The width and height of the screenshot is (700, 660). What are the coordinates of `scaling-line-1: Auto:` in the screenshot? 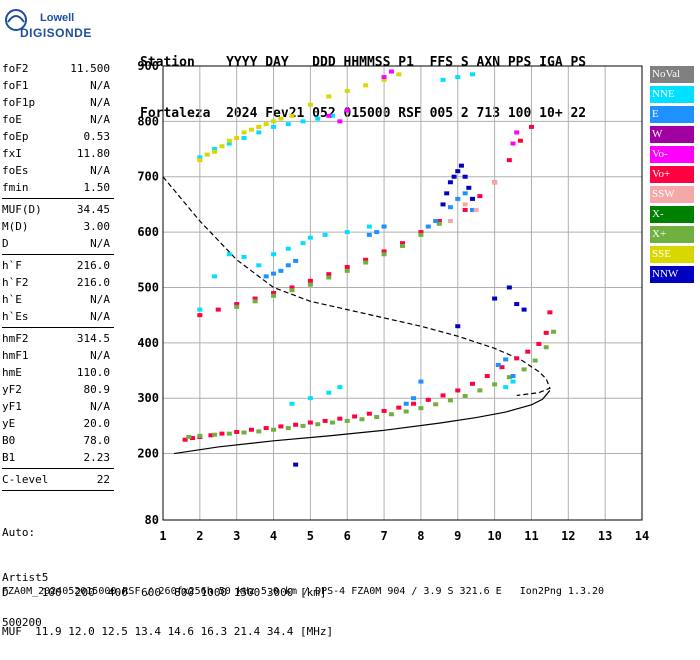 It's located at (19, 532).